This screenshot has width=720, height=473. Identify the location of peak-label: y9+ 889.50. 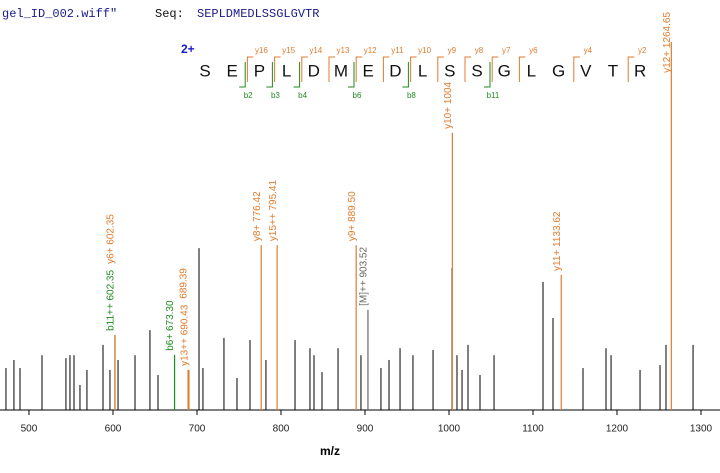
(352, 216).